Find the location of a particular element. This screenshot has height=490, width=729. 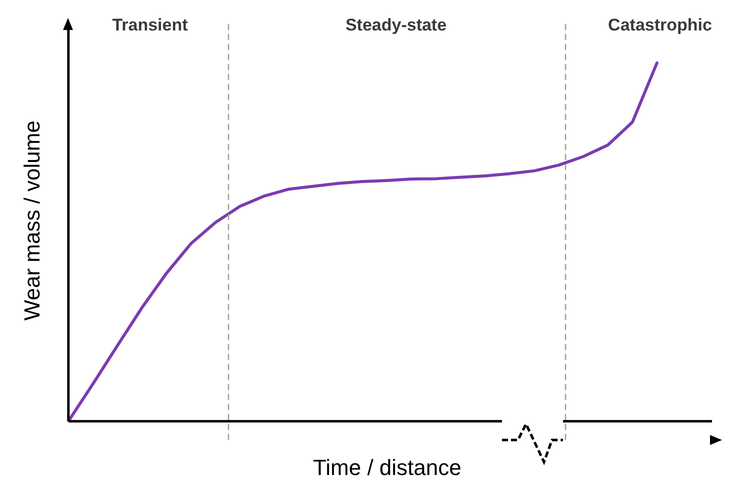

y-axis-title: Wear mass / volume is located at coordinates (31, 220).